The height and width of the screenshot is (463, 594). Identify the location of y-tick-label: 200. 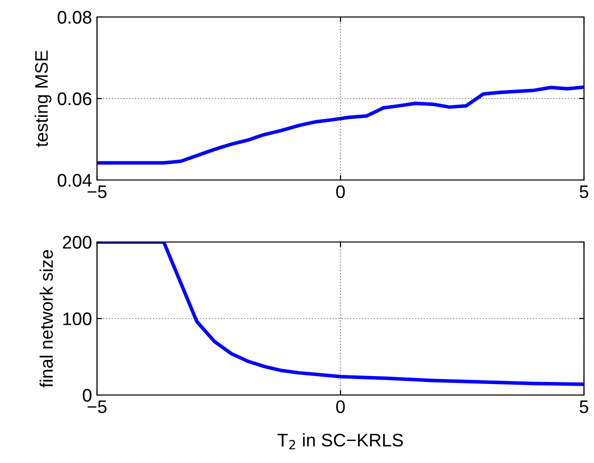
(77, 242).